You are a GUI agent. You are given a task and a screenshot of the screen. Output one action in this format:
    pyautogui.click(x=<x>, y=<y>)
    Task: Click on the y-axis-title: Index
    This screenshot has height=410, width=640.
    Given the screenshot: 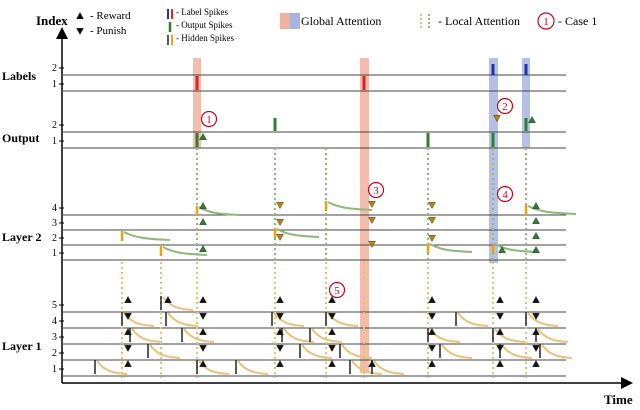 What is the action you would take?
    pyautogui.click(x=52, y=20)
    